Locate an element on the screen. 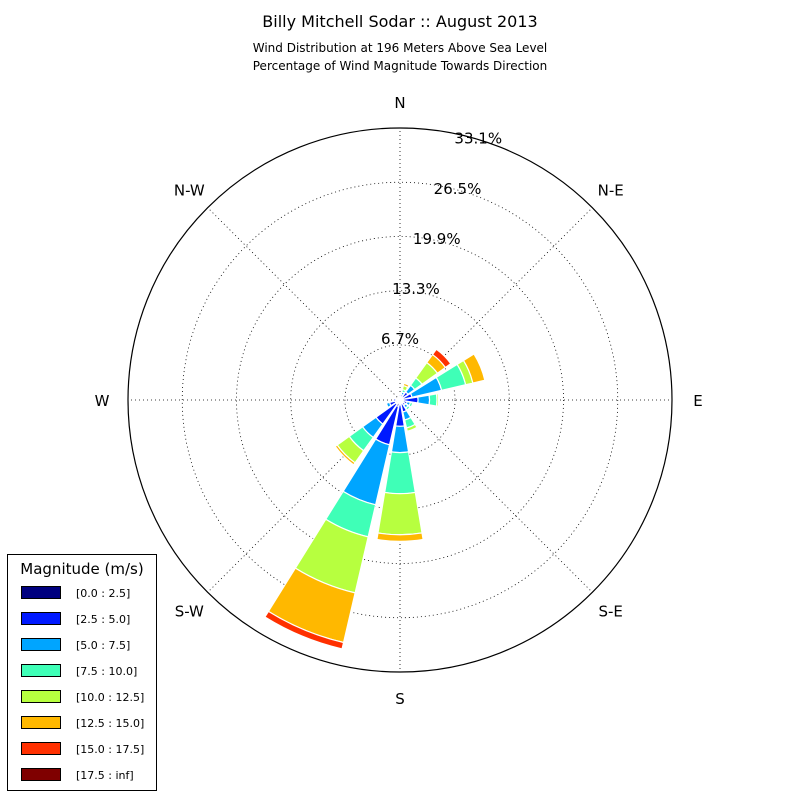 The image size is (800, 800). direction-label-s-e: S-E is located at coordinates (611, 612).